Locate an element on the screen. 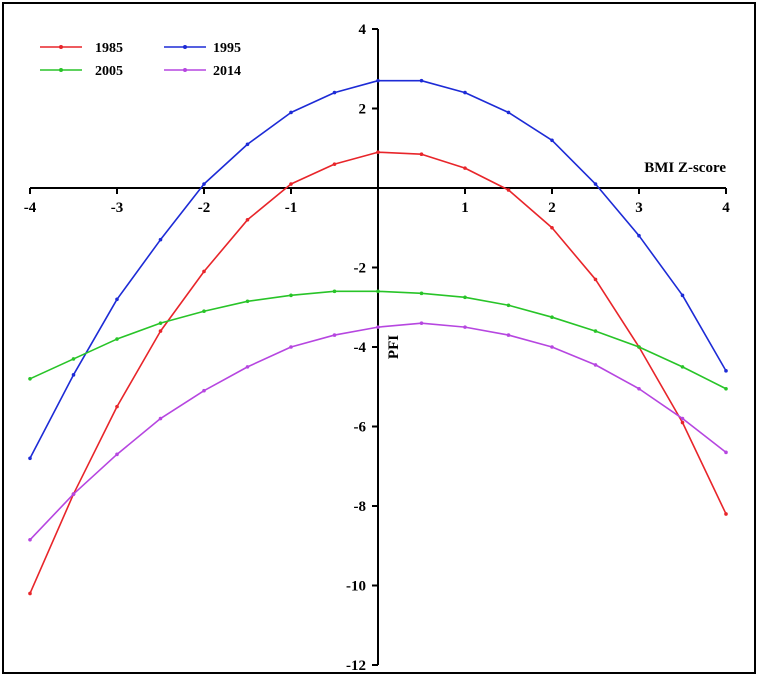 The image size is (758, 681). legend-label-2005: 2005 is located at coordinates (109, 71).